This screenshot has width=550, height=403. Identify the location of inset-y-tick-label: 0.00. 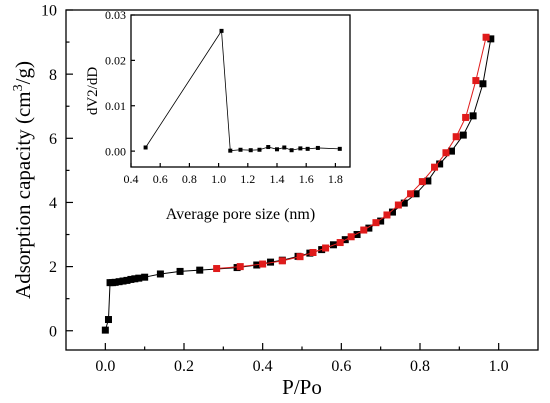
(115, 151).